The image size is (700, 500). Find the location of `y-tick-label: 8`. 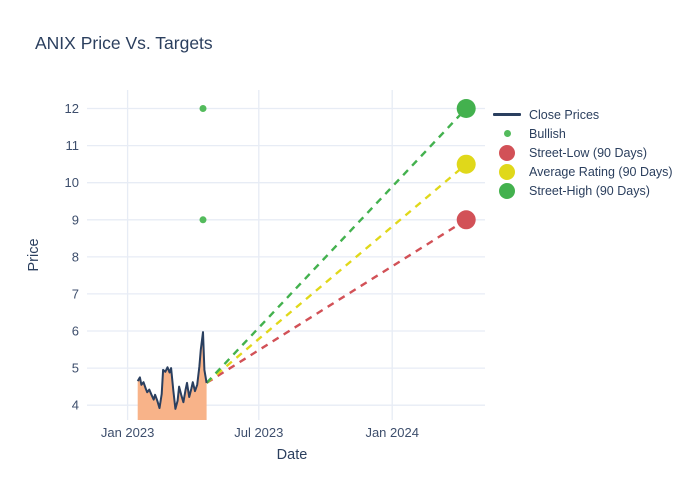

y-tick-label: 8 is located at coordinates (75, 256).